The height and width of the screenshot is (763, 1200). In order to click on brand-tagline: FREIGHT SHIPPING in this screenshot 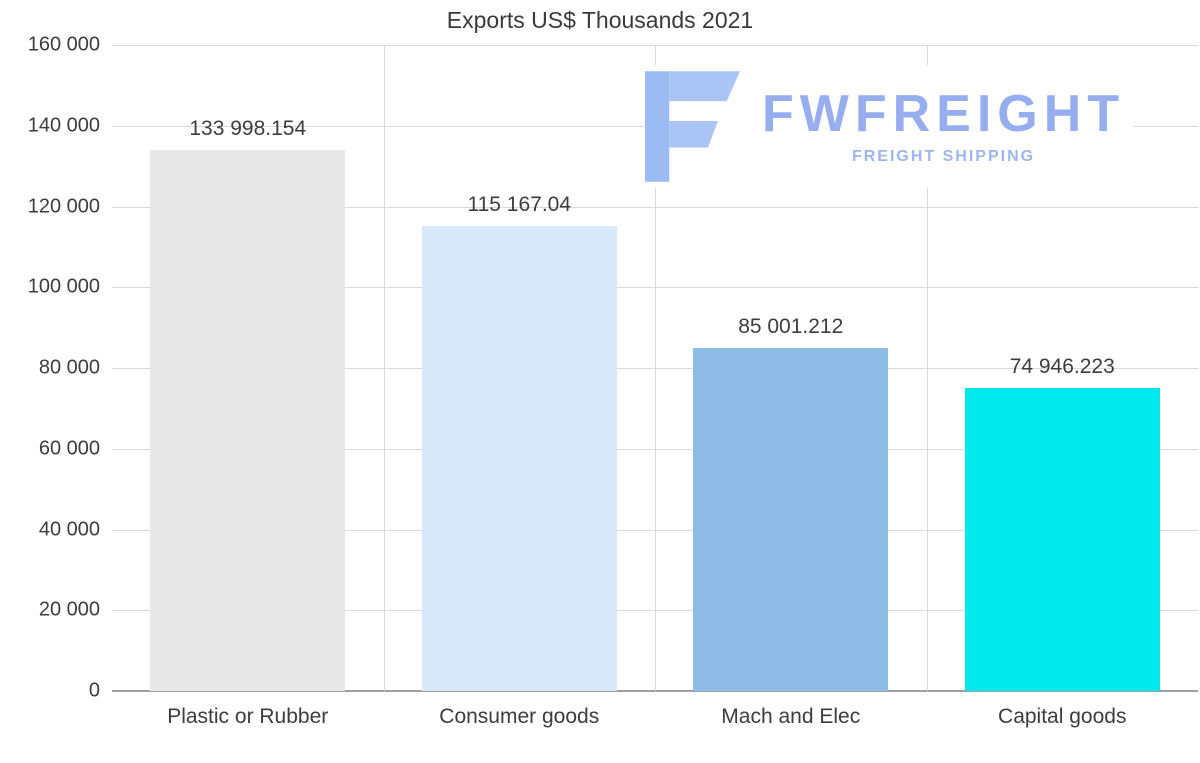, I will do `click(943, 156)`.